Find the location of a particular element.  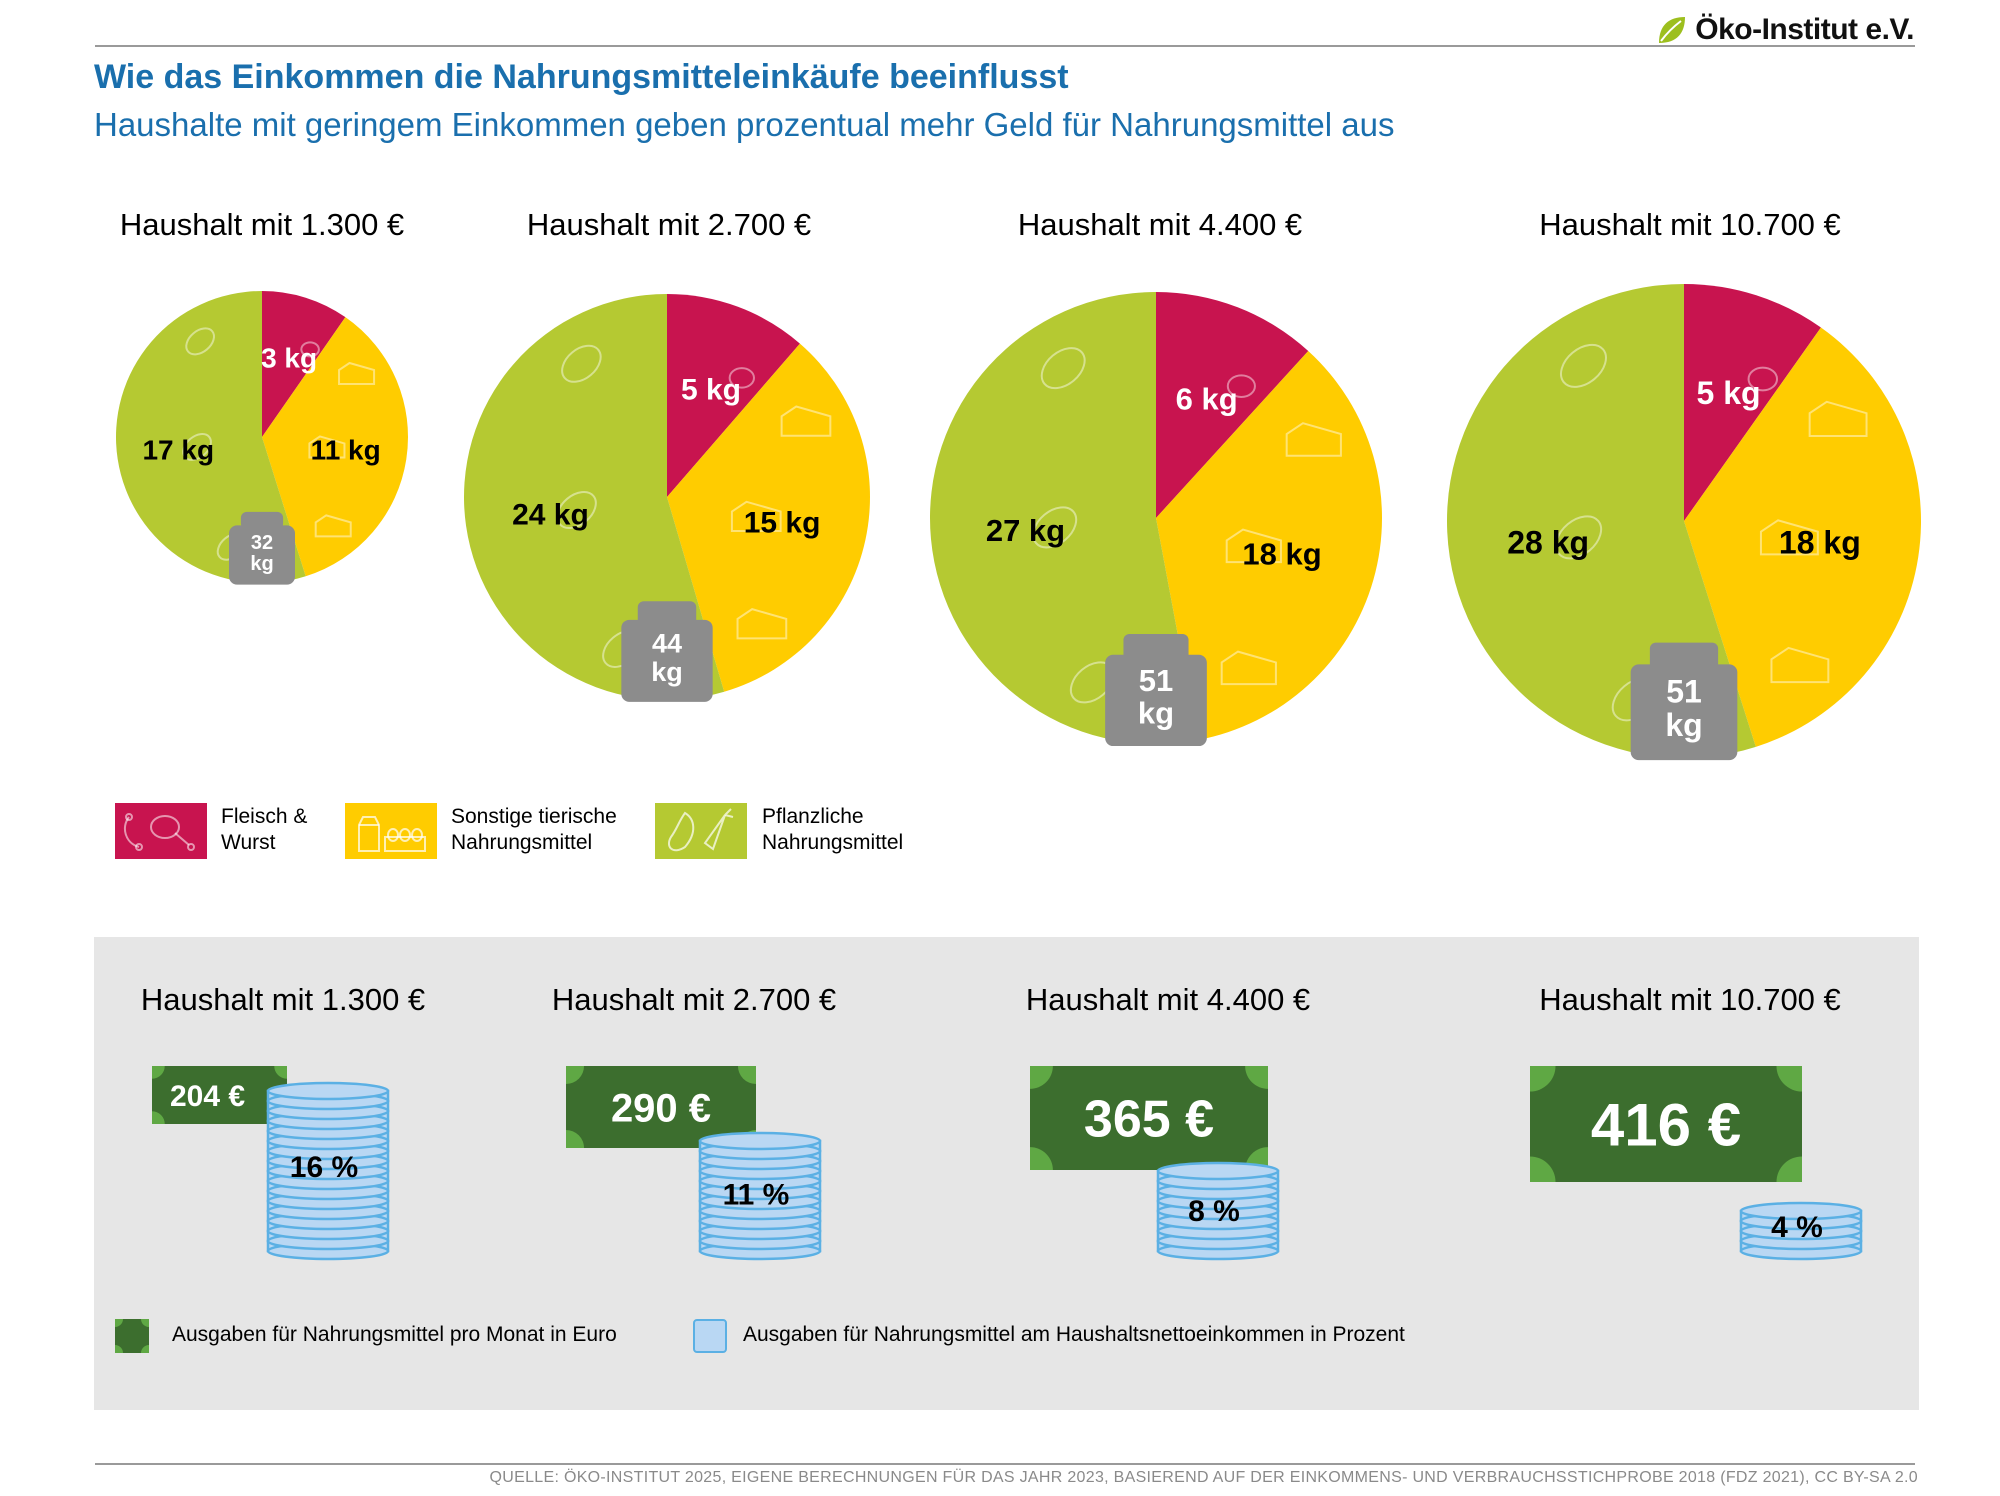

milk-eggs-icon is located at coordinates (391, 831).